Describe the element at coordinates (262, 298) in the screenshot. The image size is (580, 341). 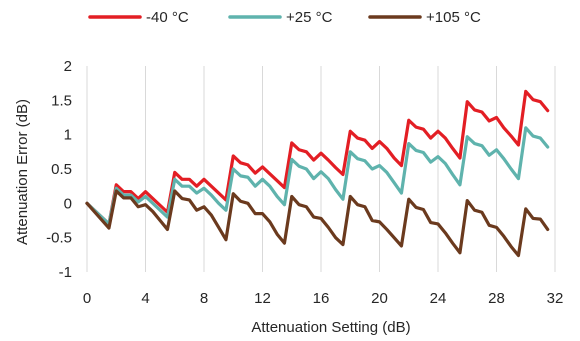
I see `x-tick-label: 12` at that location.